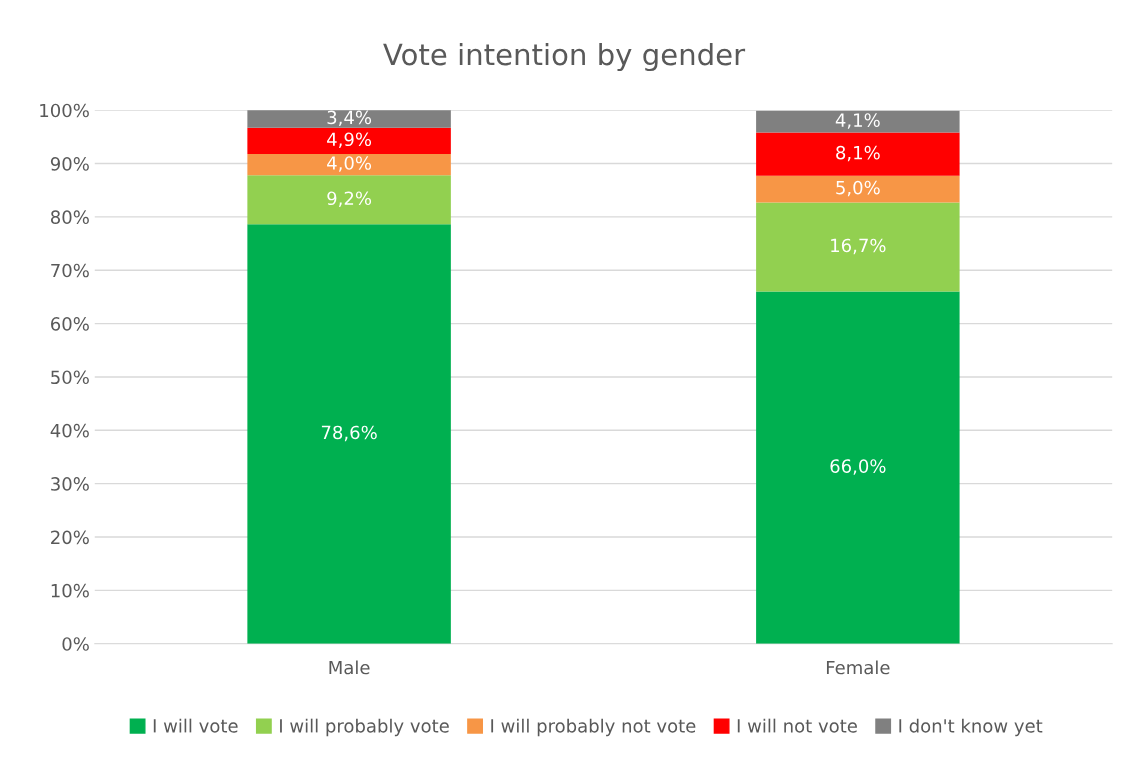 The width and height of the screenshot is (1128, 760). I want to click on data-label: 78,6%, so click(349, 433).